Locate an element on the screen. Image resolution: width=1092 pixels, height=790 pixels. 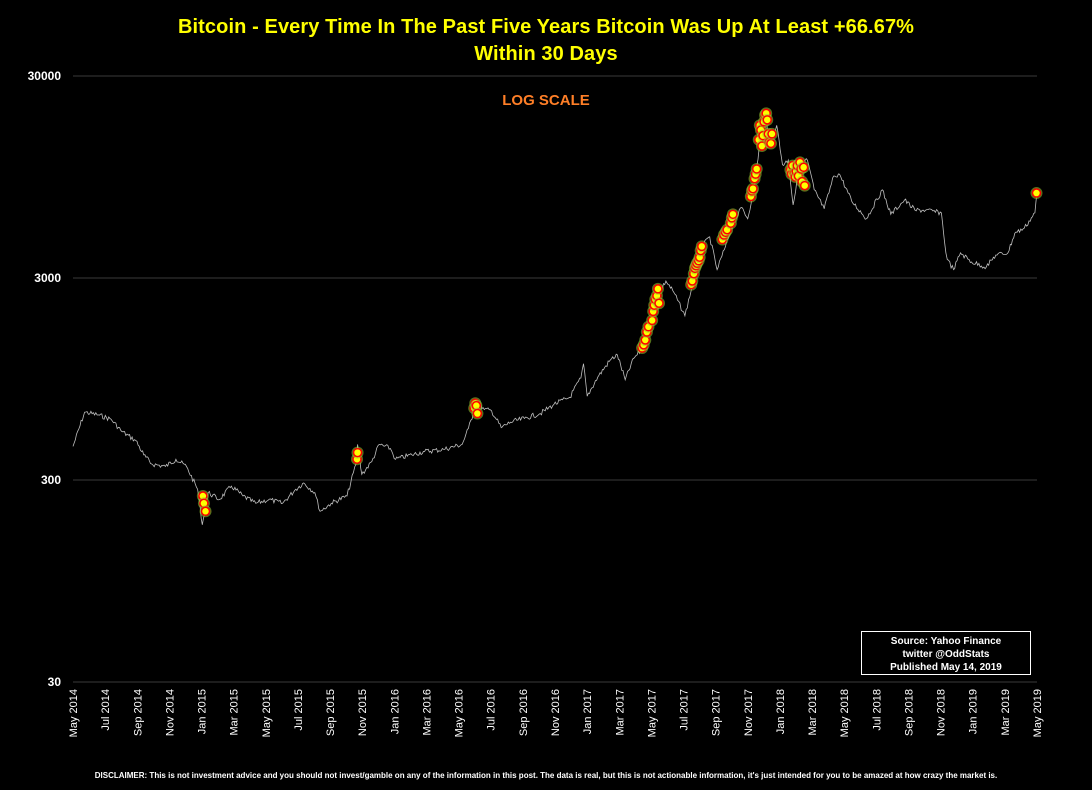
chart-subtitle: Within 30 Days is located at coordinates (546, 54).